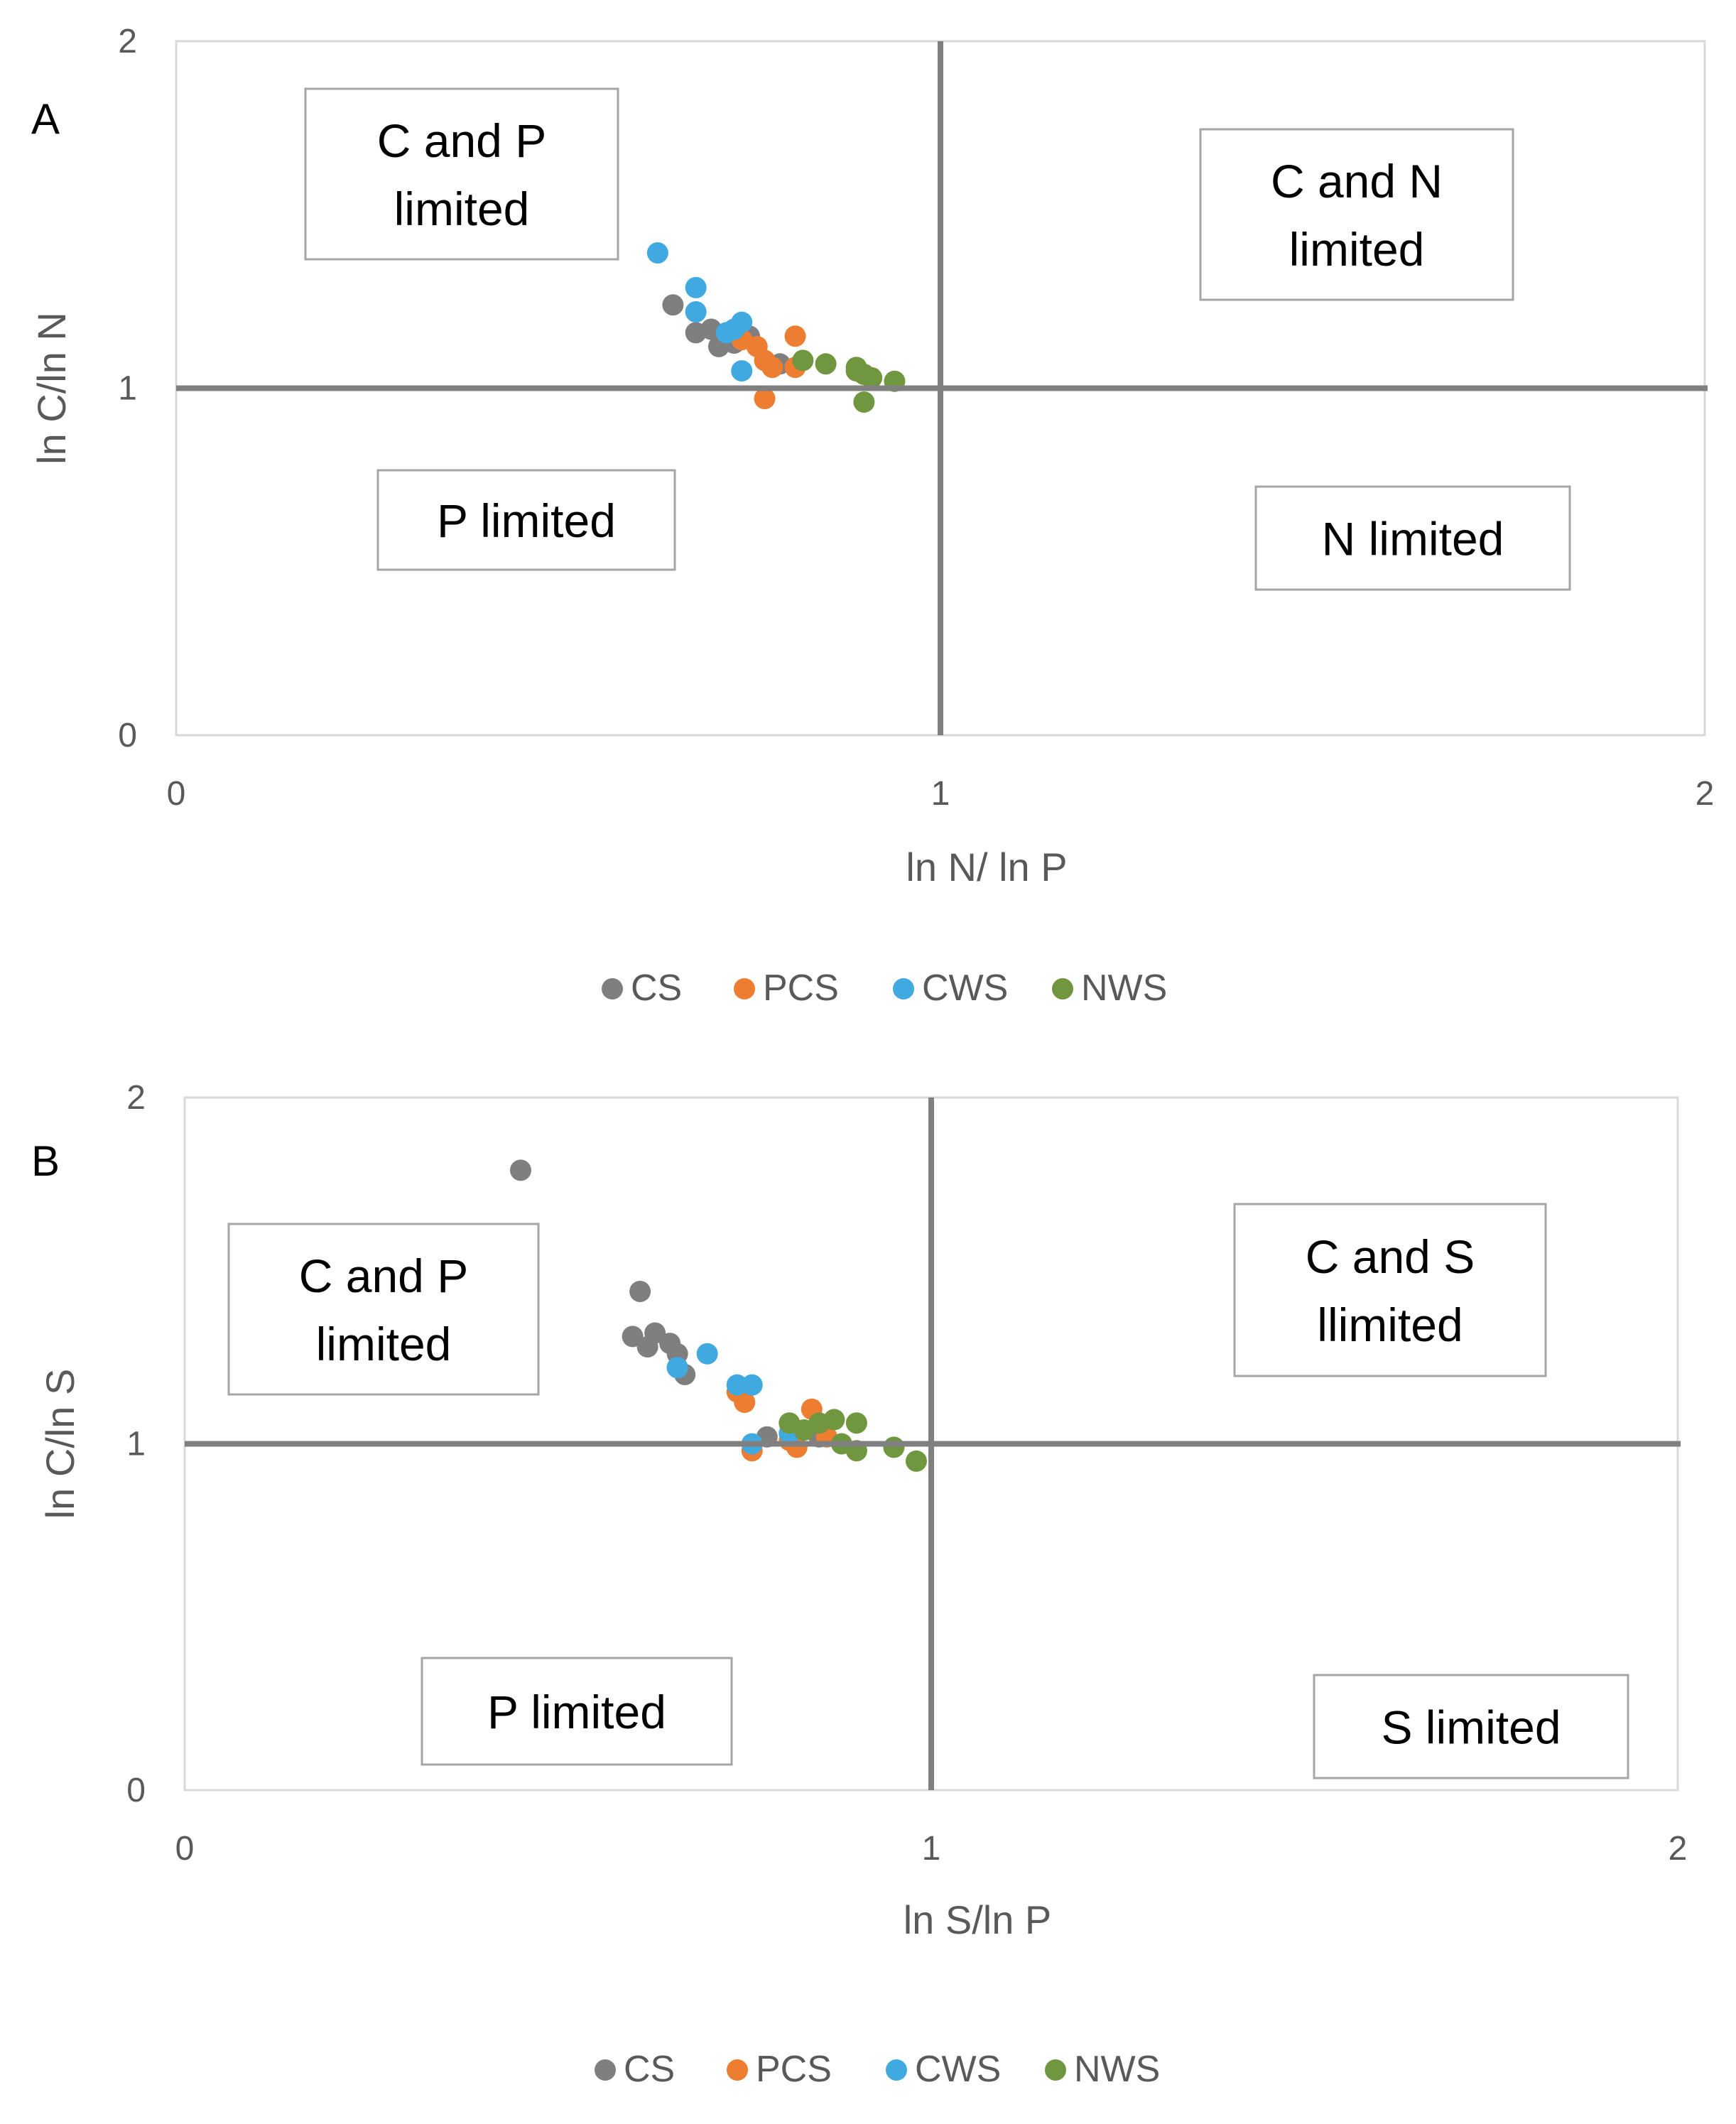 Image resolution: width=1736 pixels, height=2124 pixels. Describe the element at coordinates (45, 1161) in the screenshot. I see `panel-label: B` at that location.